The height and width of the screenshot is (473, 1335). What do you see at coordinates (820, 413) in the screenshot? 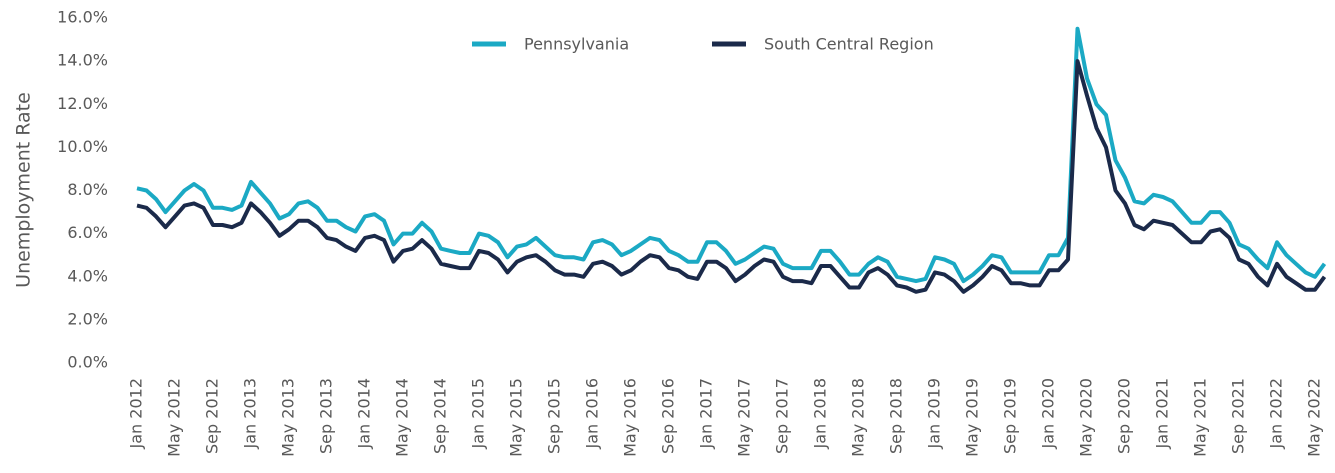
I see `x-tick-label: Jan 2018` at bounding box center [820, 413].